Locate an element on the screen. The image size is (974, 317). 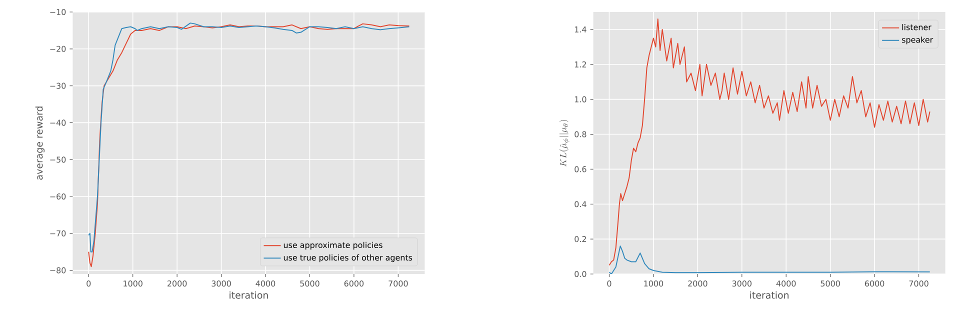
y-axis-title: average reward is located at coordinates (40, 143).